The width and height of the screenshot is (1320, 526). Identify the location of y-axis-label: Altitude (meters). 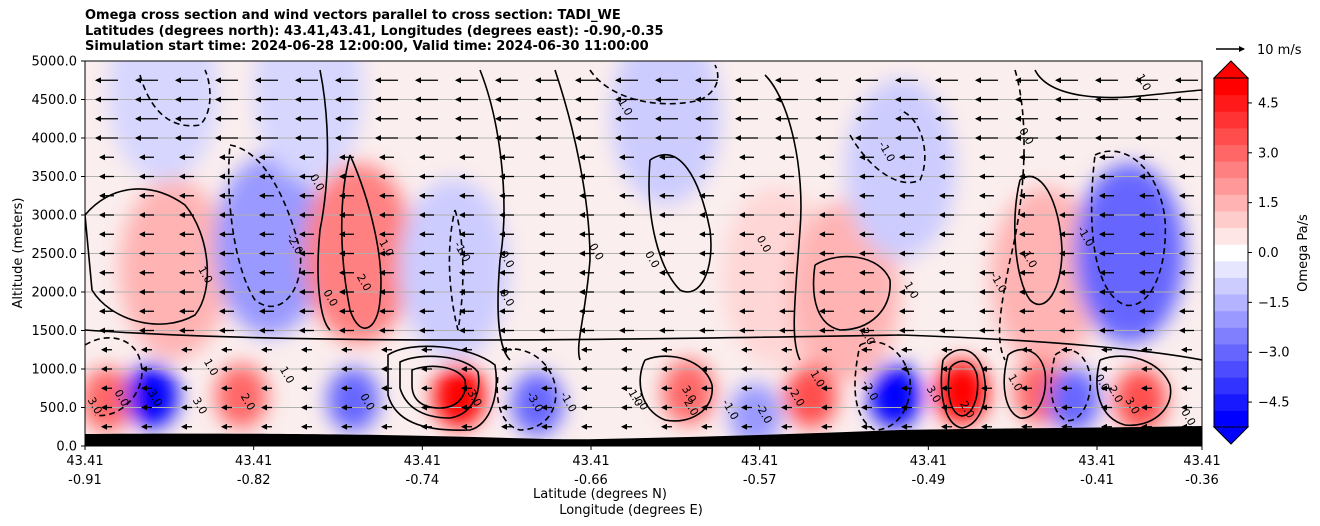
(18, 253).